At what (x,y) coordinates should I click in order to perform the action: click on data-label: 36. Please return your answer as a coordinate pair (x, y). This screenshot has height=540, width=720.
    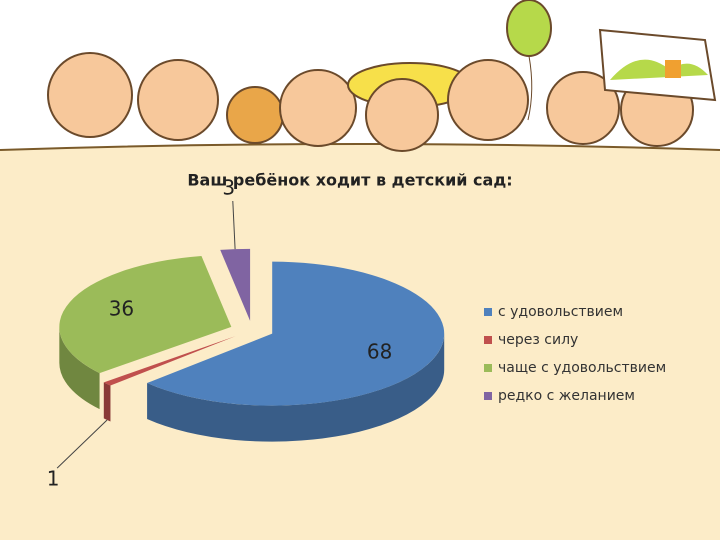
    Looking at the image, I should click on (121, 309).